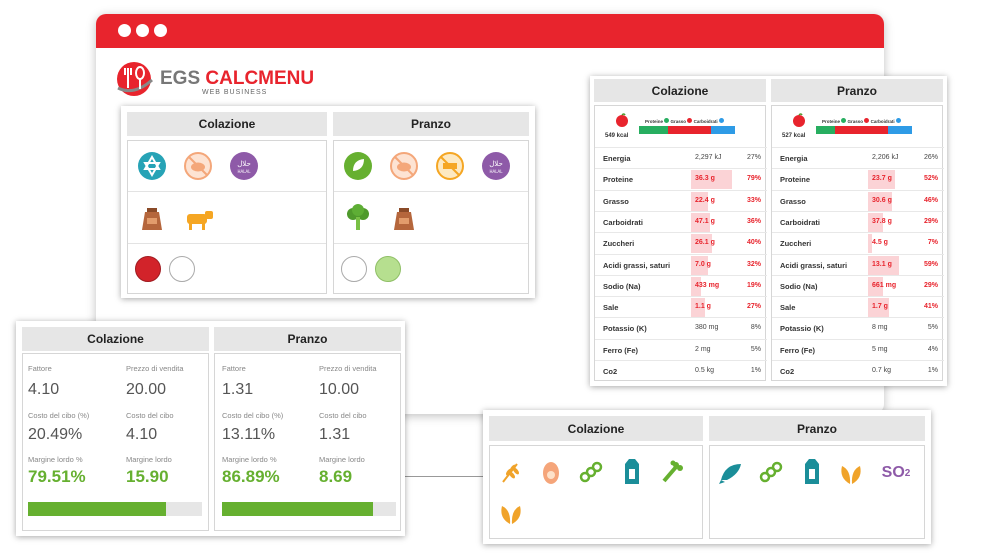 The image size is (990, 557). I want to click on nutrient-value: 433 mg, so click(707, 285).